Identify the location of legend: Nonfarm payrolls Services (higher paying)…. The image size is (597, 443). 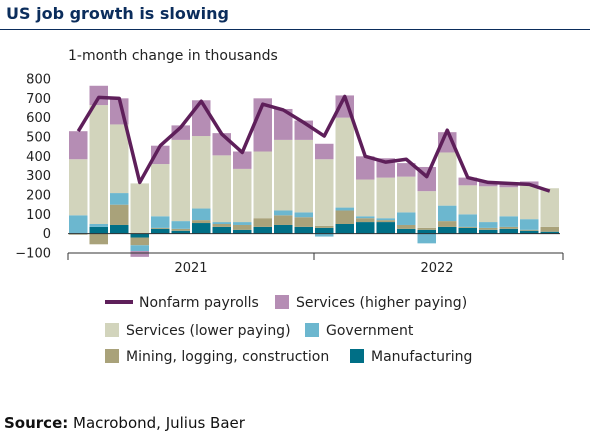
(288, 330).